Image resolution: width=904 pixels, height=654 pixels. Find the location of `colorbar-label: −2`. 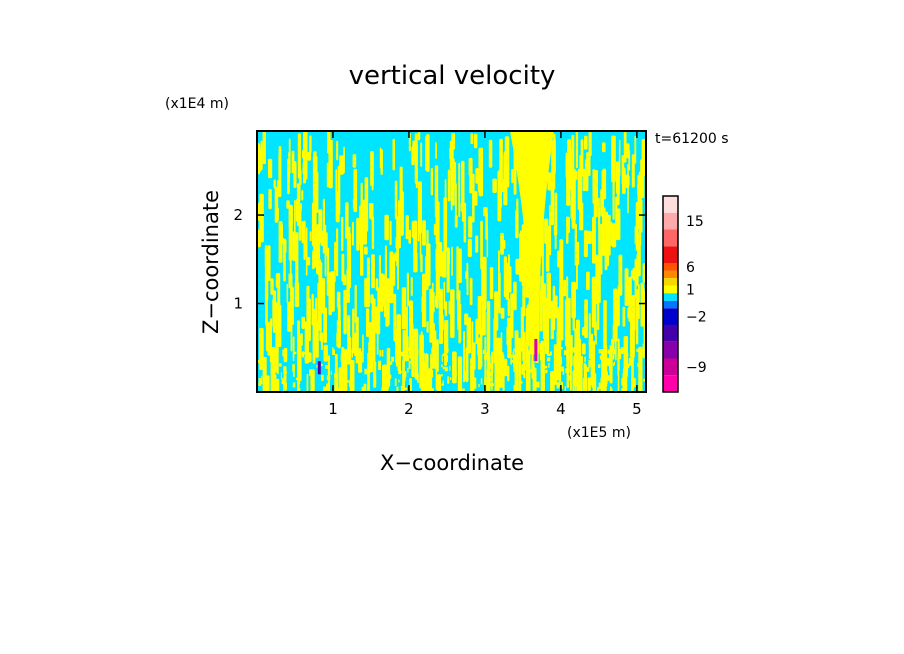

colorbar-label: −2 is located at coordinates (696, 318).